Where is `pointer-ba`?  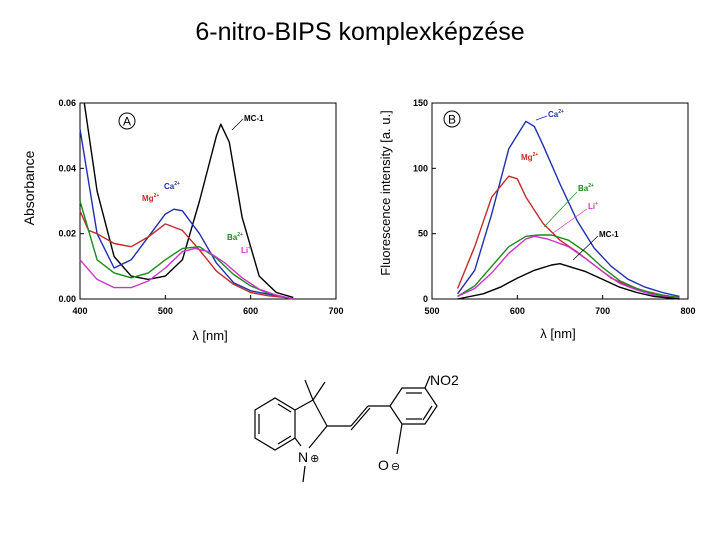
pointer-ba is located at coordinates (560, 209).